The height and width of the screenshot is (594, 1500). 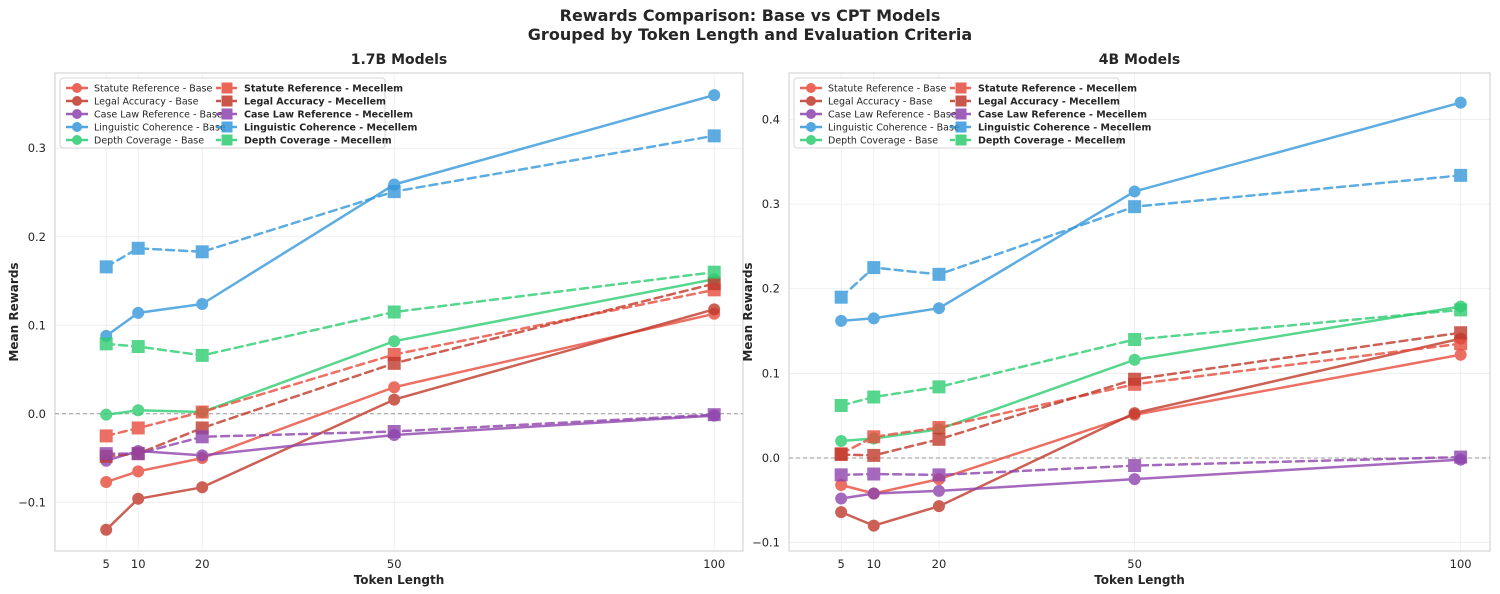 I want to click on y-tick-label: 0.3, so click(x=37, y=148).